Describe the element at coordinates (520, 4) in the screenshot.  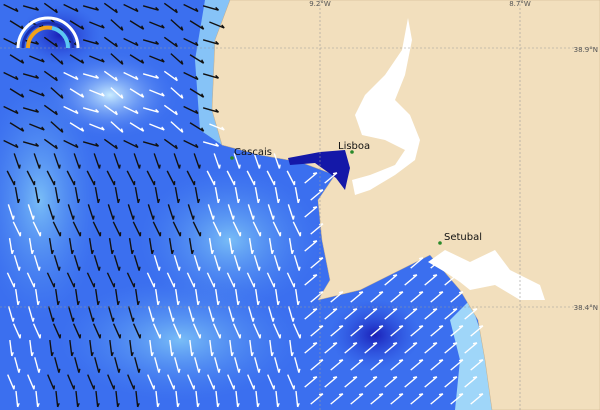
I see `lon-label: 8.7°W` at that location.